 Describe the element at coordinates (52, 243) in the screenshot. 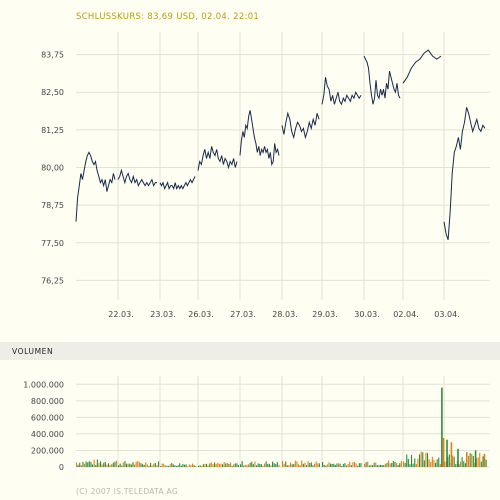

I see `price-y-tick-label: 77,50` at that location.